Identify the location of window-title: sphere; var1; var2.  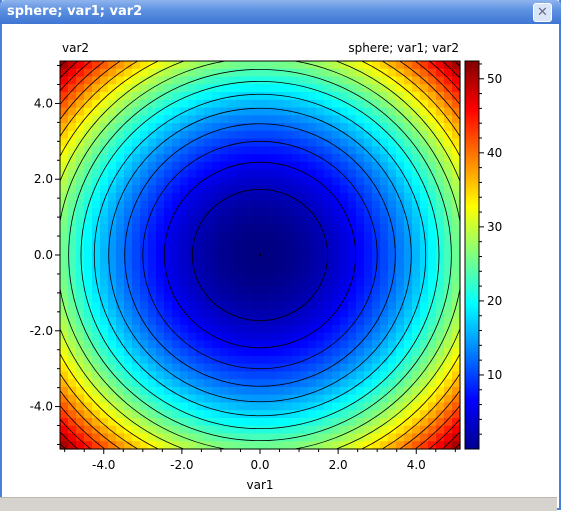
(75, 11).